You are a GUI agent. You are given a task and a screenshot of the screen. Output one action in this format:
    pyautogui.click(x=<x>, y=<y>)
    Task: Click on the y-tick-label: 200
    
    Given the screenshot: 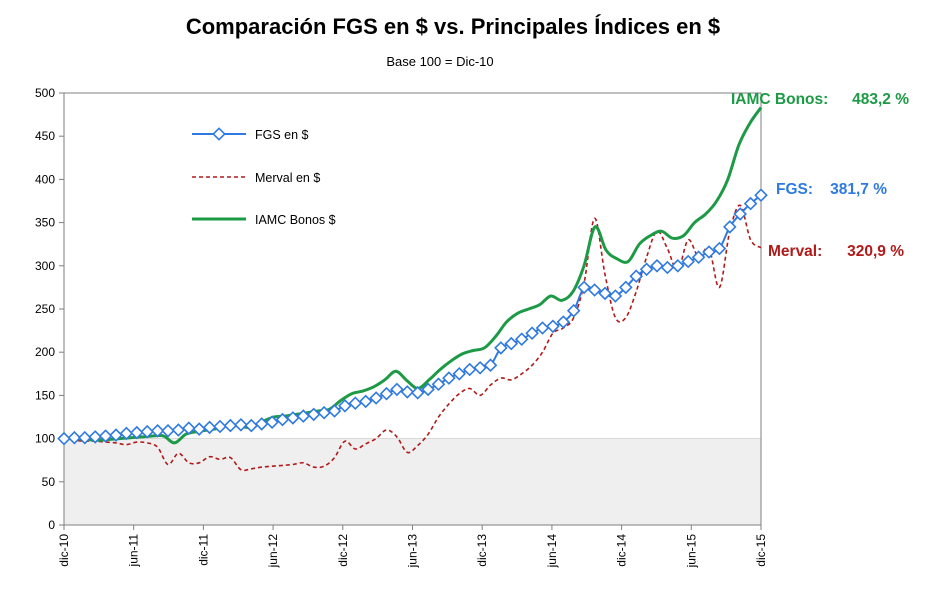 What is the action you would take?
    pyautogui.click(x=45, y=352)
    